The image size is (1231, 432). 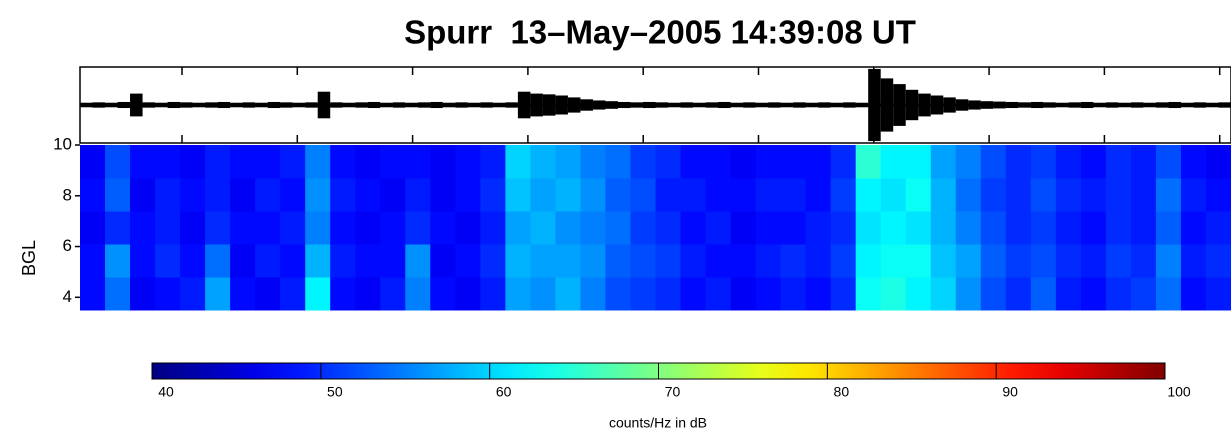 I want to click on y-tick-label: 10, so click(x=62, y=143).